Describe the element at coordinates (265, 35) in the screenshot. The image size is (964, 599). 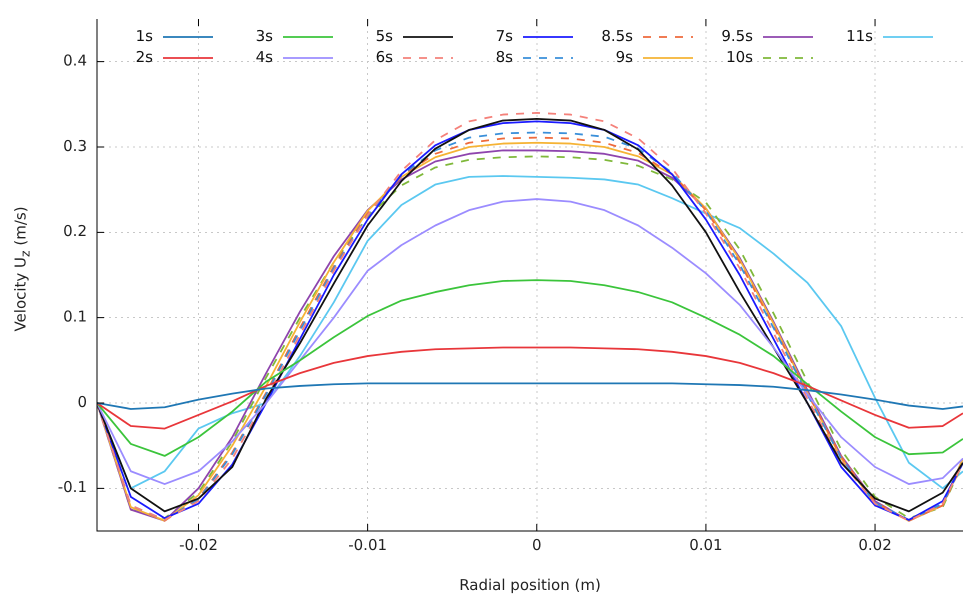
I see `legend-label: 3s` at that location.